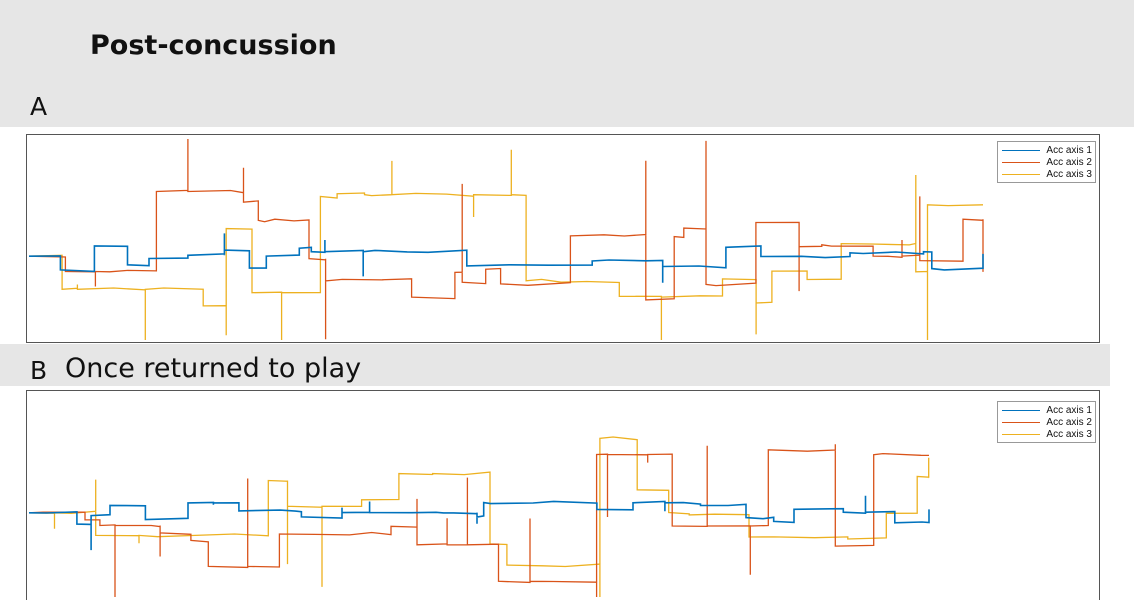 The image size is (1134, 600). What do you see at coordinates (213, 45) in the screenshot?
I see `figure-title: Post-concussion` at bounding box center [213, 45].